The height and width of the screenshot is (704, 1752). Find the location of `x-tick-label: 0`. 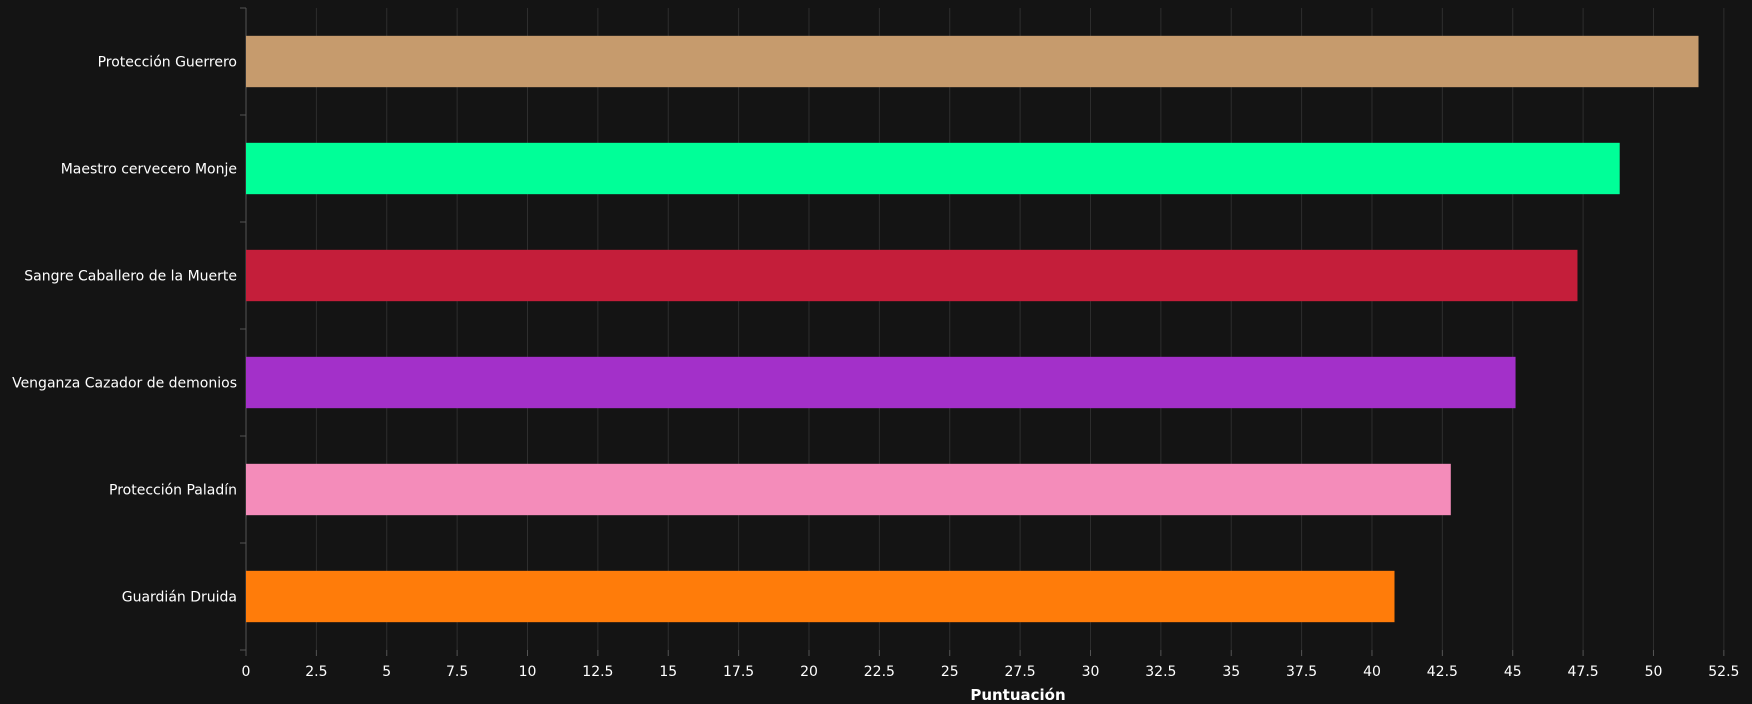

x-tick-label: 0 is located at coordinates (246, 672).